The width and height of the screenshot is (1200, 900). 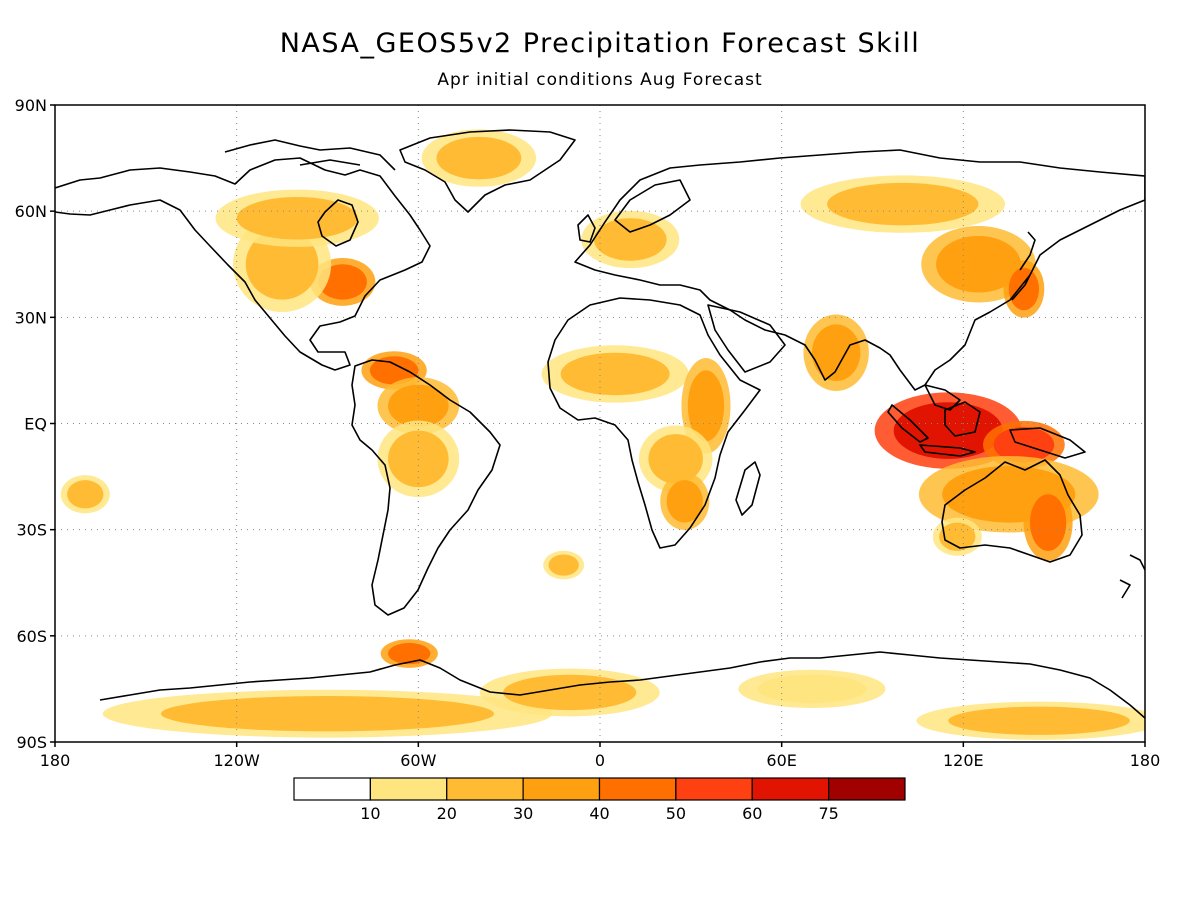 I want to click on lat-tick-label: 90N, so click(x=31, y=105).